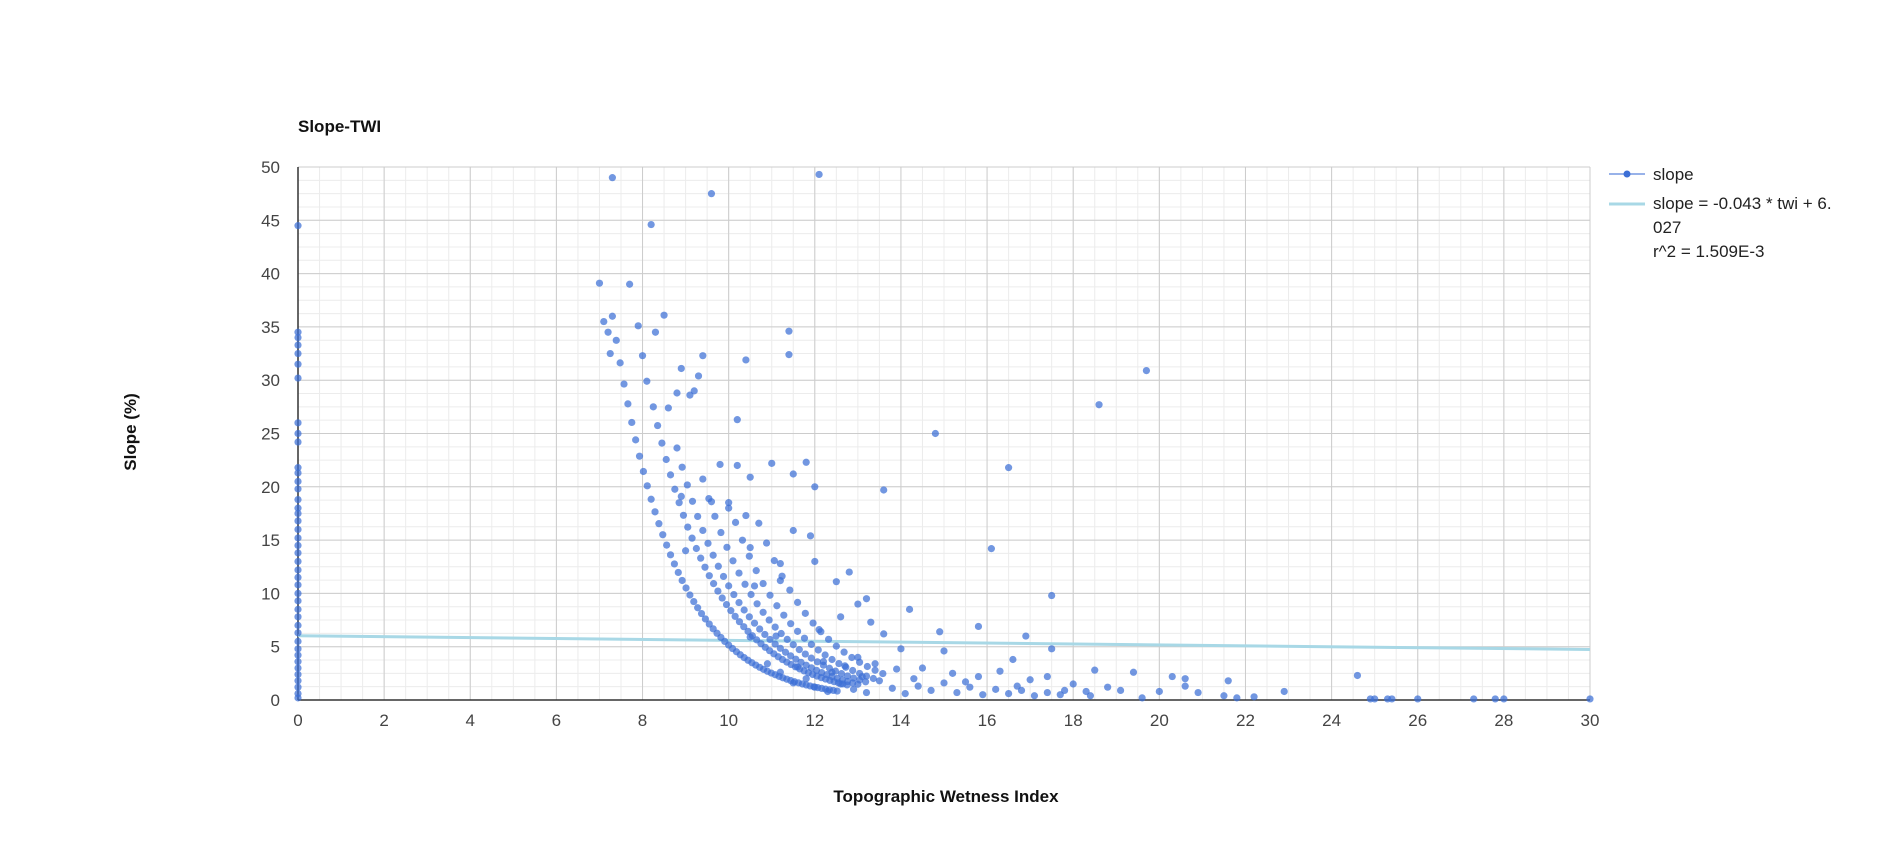 The image size is (1880, 866). What do you see at coordinates (1417, 720) in the screenshot?
I see `x-tick-label: 26` at bounding box center [1417, 720].